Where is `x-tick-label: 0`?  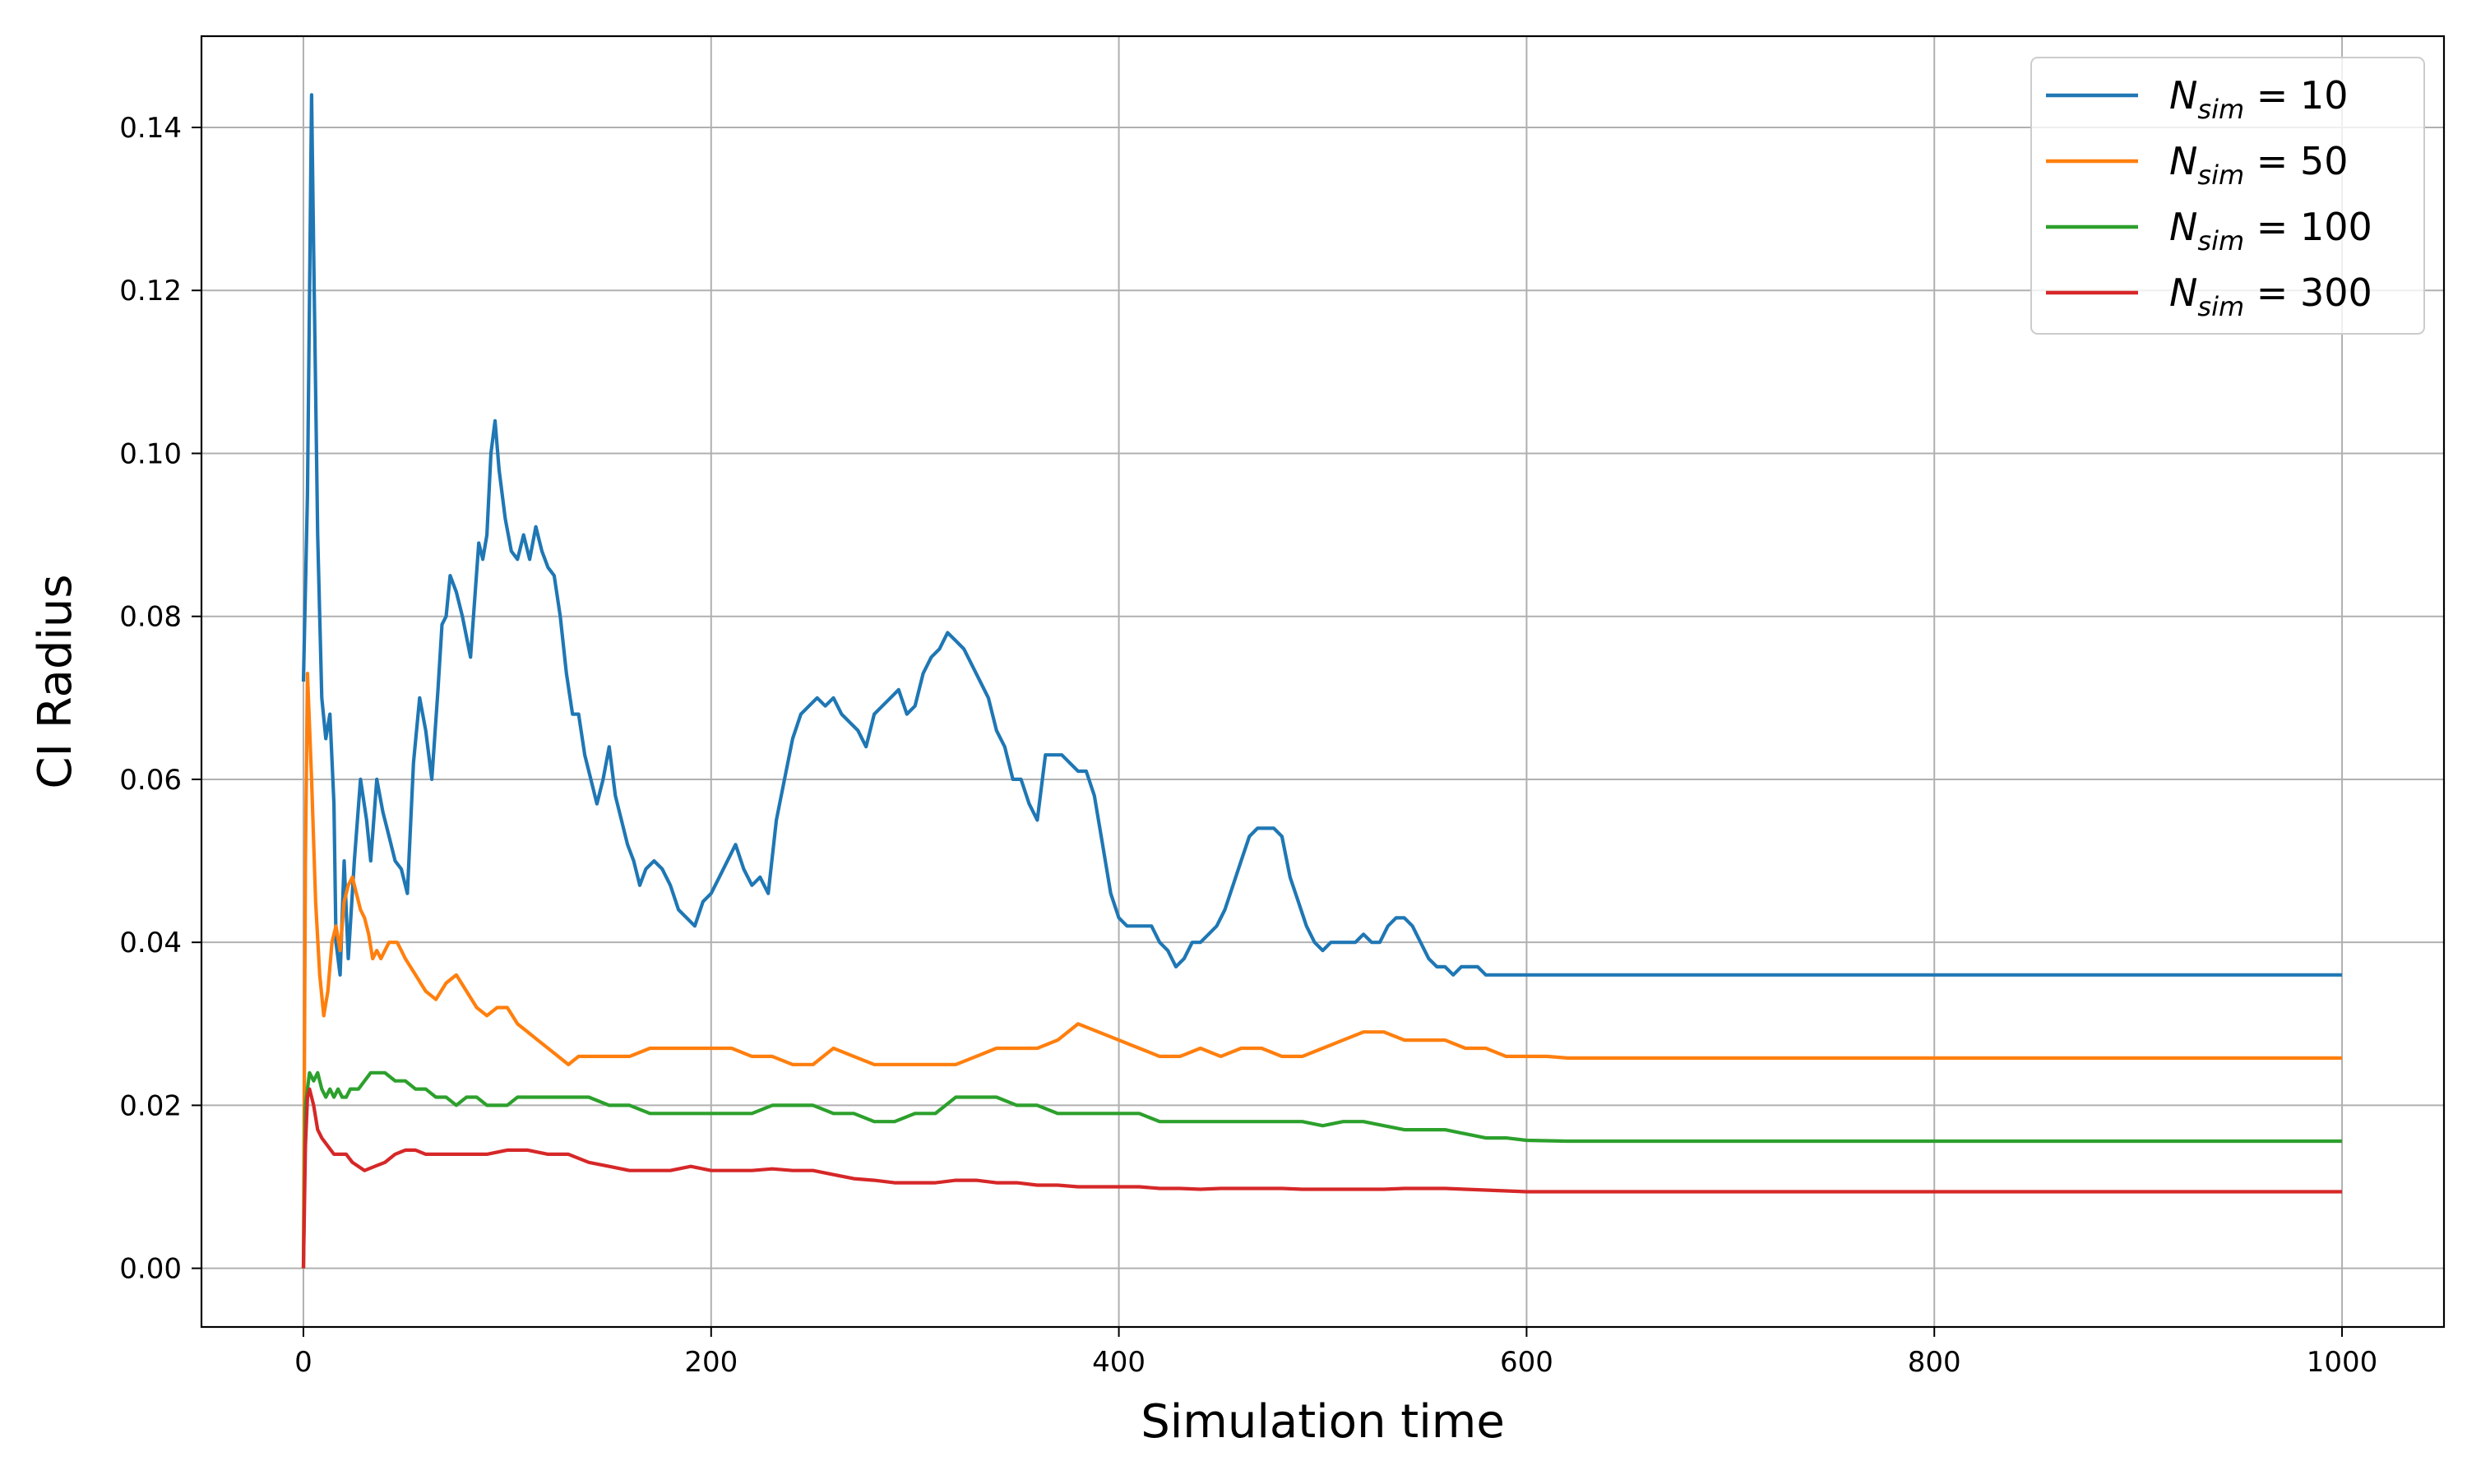 x-tick-label: 0 is located at coordinates (303, 1363).